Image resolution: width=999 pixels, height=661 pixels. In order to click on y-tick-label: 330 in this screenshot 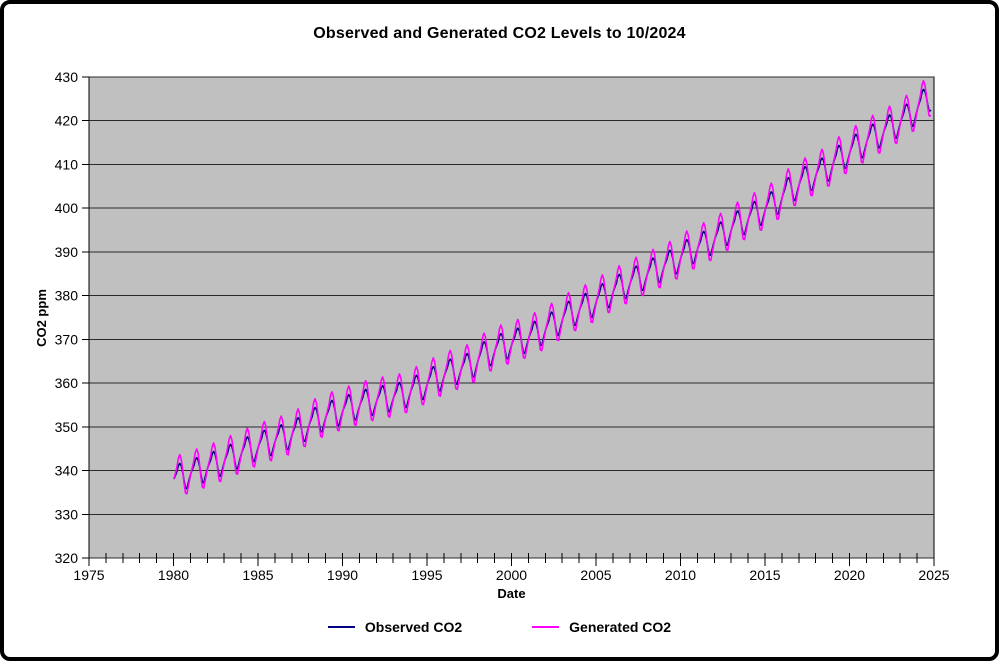, I will do `click(67, 514)`.